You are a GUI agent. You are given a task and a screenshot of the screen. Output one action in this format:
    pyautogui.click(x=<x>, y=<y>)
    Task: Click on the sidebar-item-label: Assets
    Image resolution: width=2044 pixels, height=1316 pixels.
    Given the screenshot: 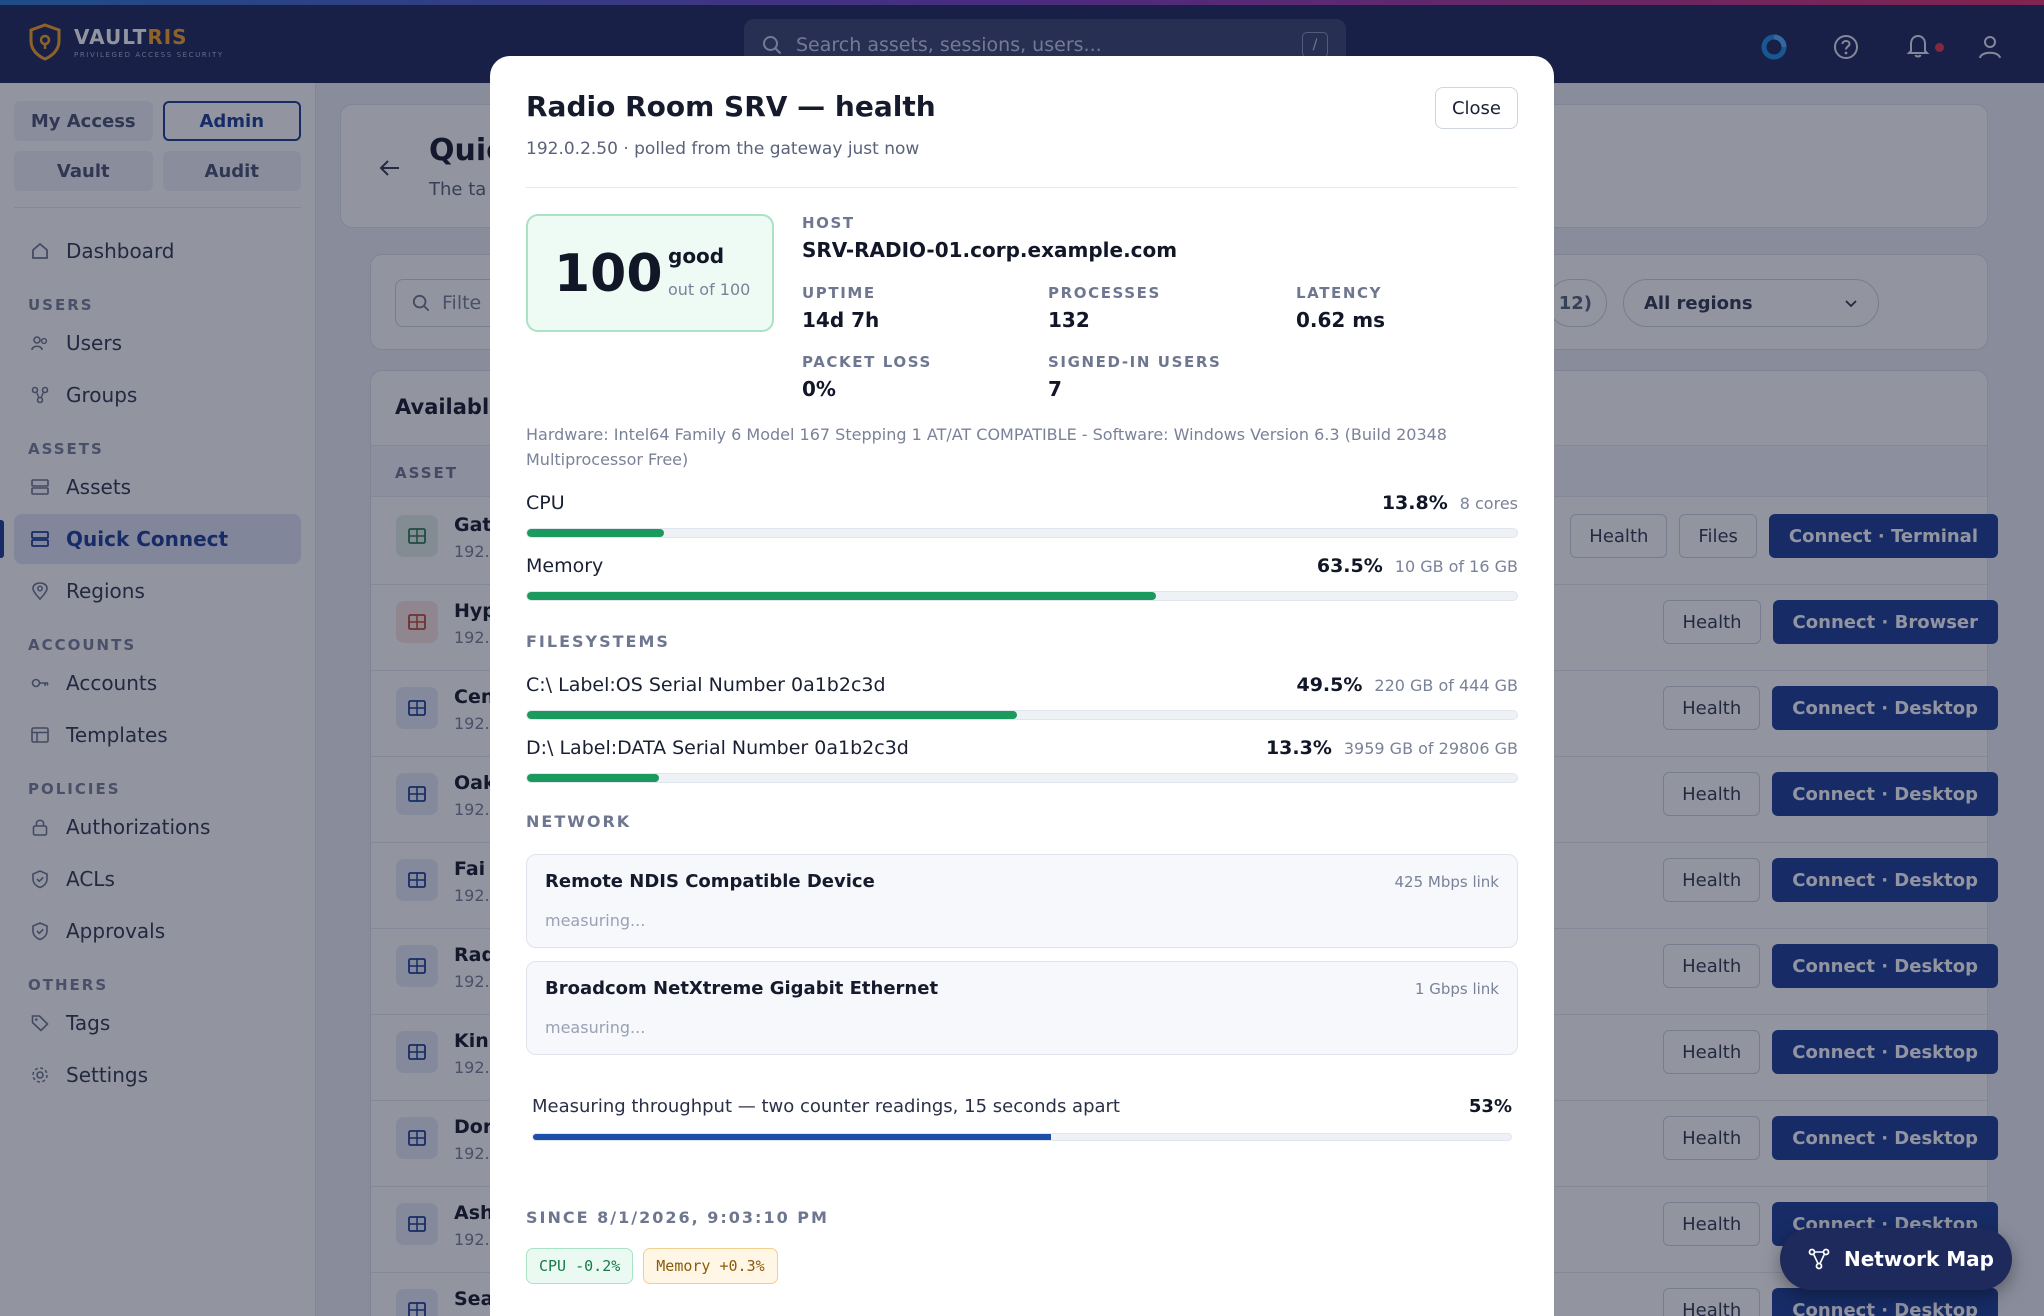 What is the action you would take?
    pyautogui.click(x=99, y=487)
    